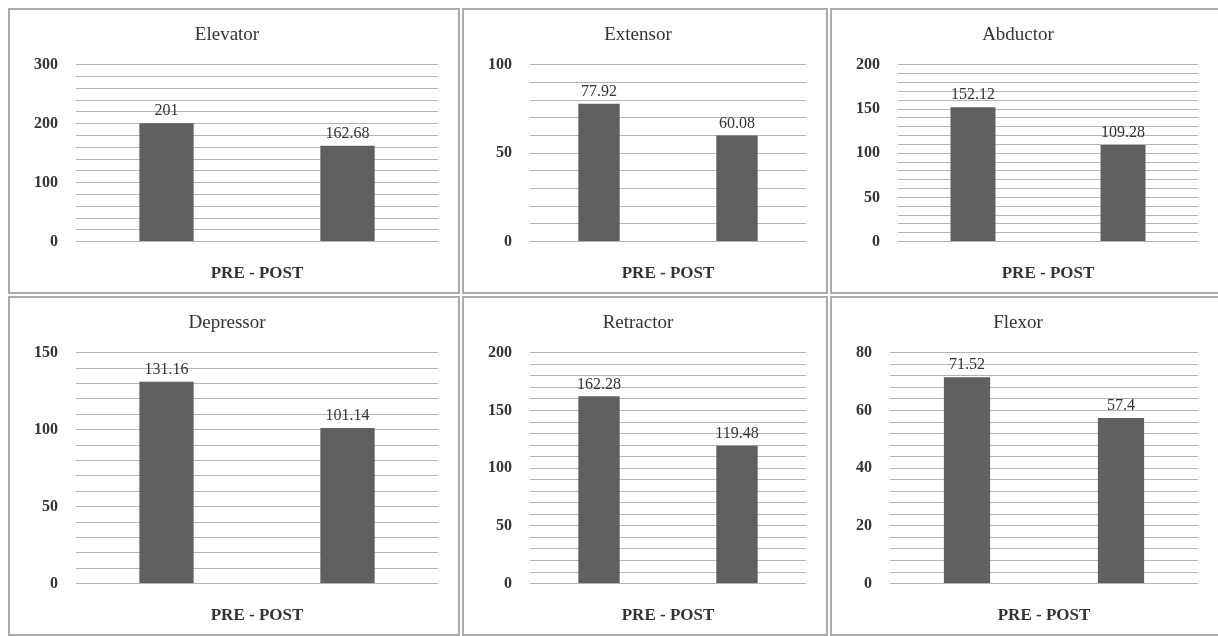 This screenshot has width=1218, height=636. Describe the element at coordinates (864, 467) in the screenshot. I see `y-tick-label: 40` at that location.